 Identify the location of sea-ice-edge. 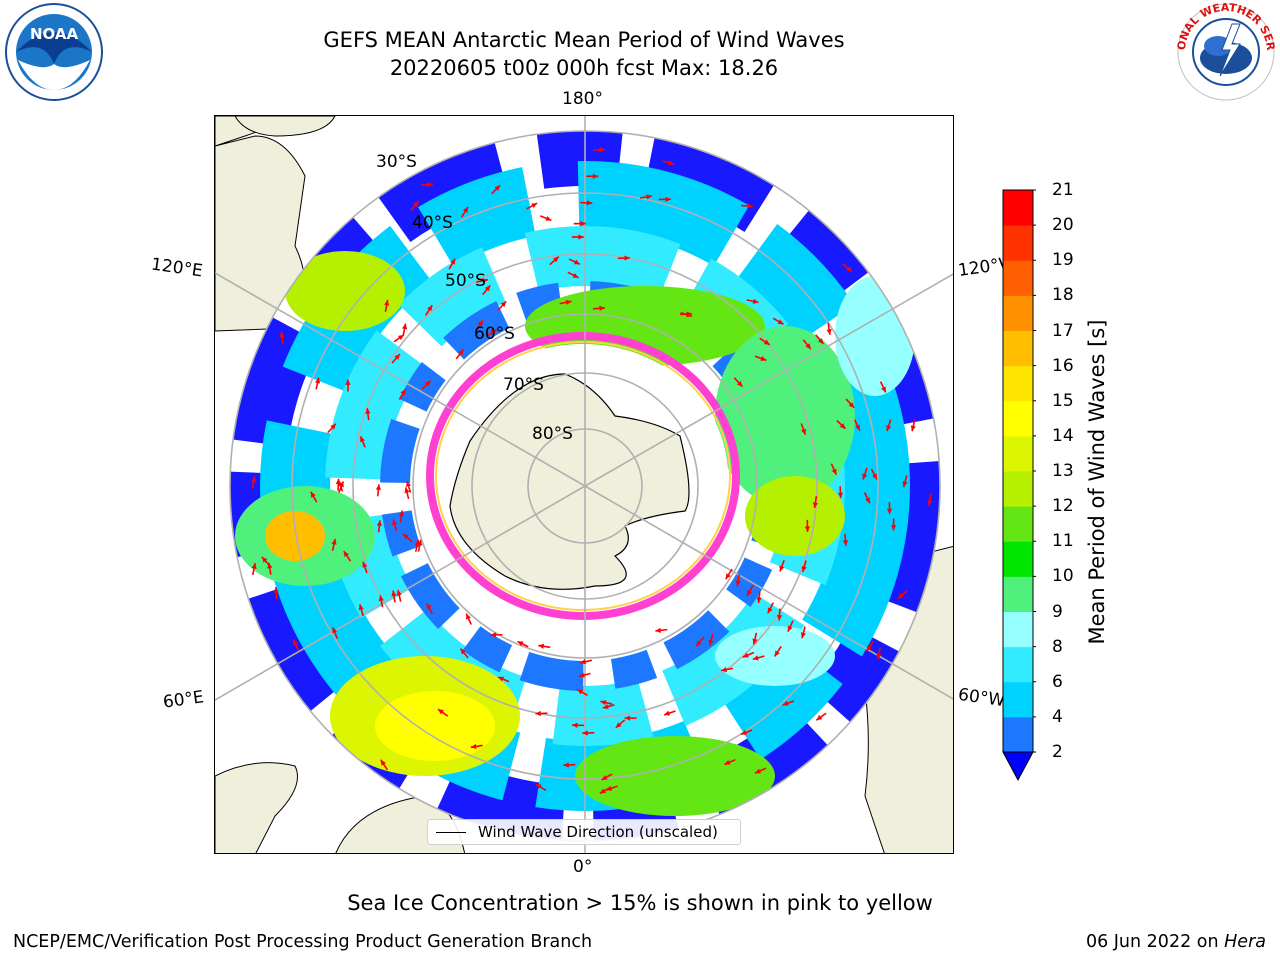
(583, 476).